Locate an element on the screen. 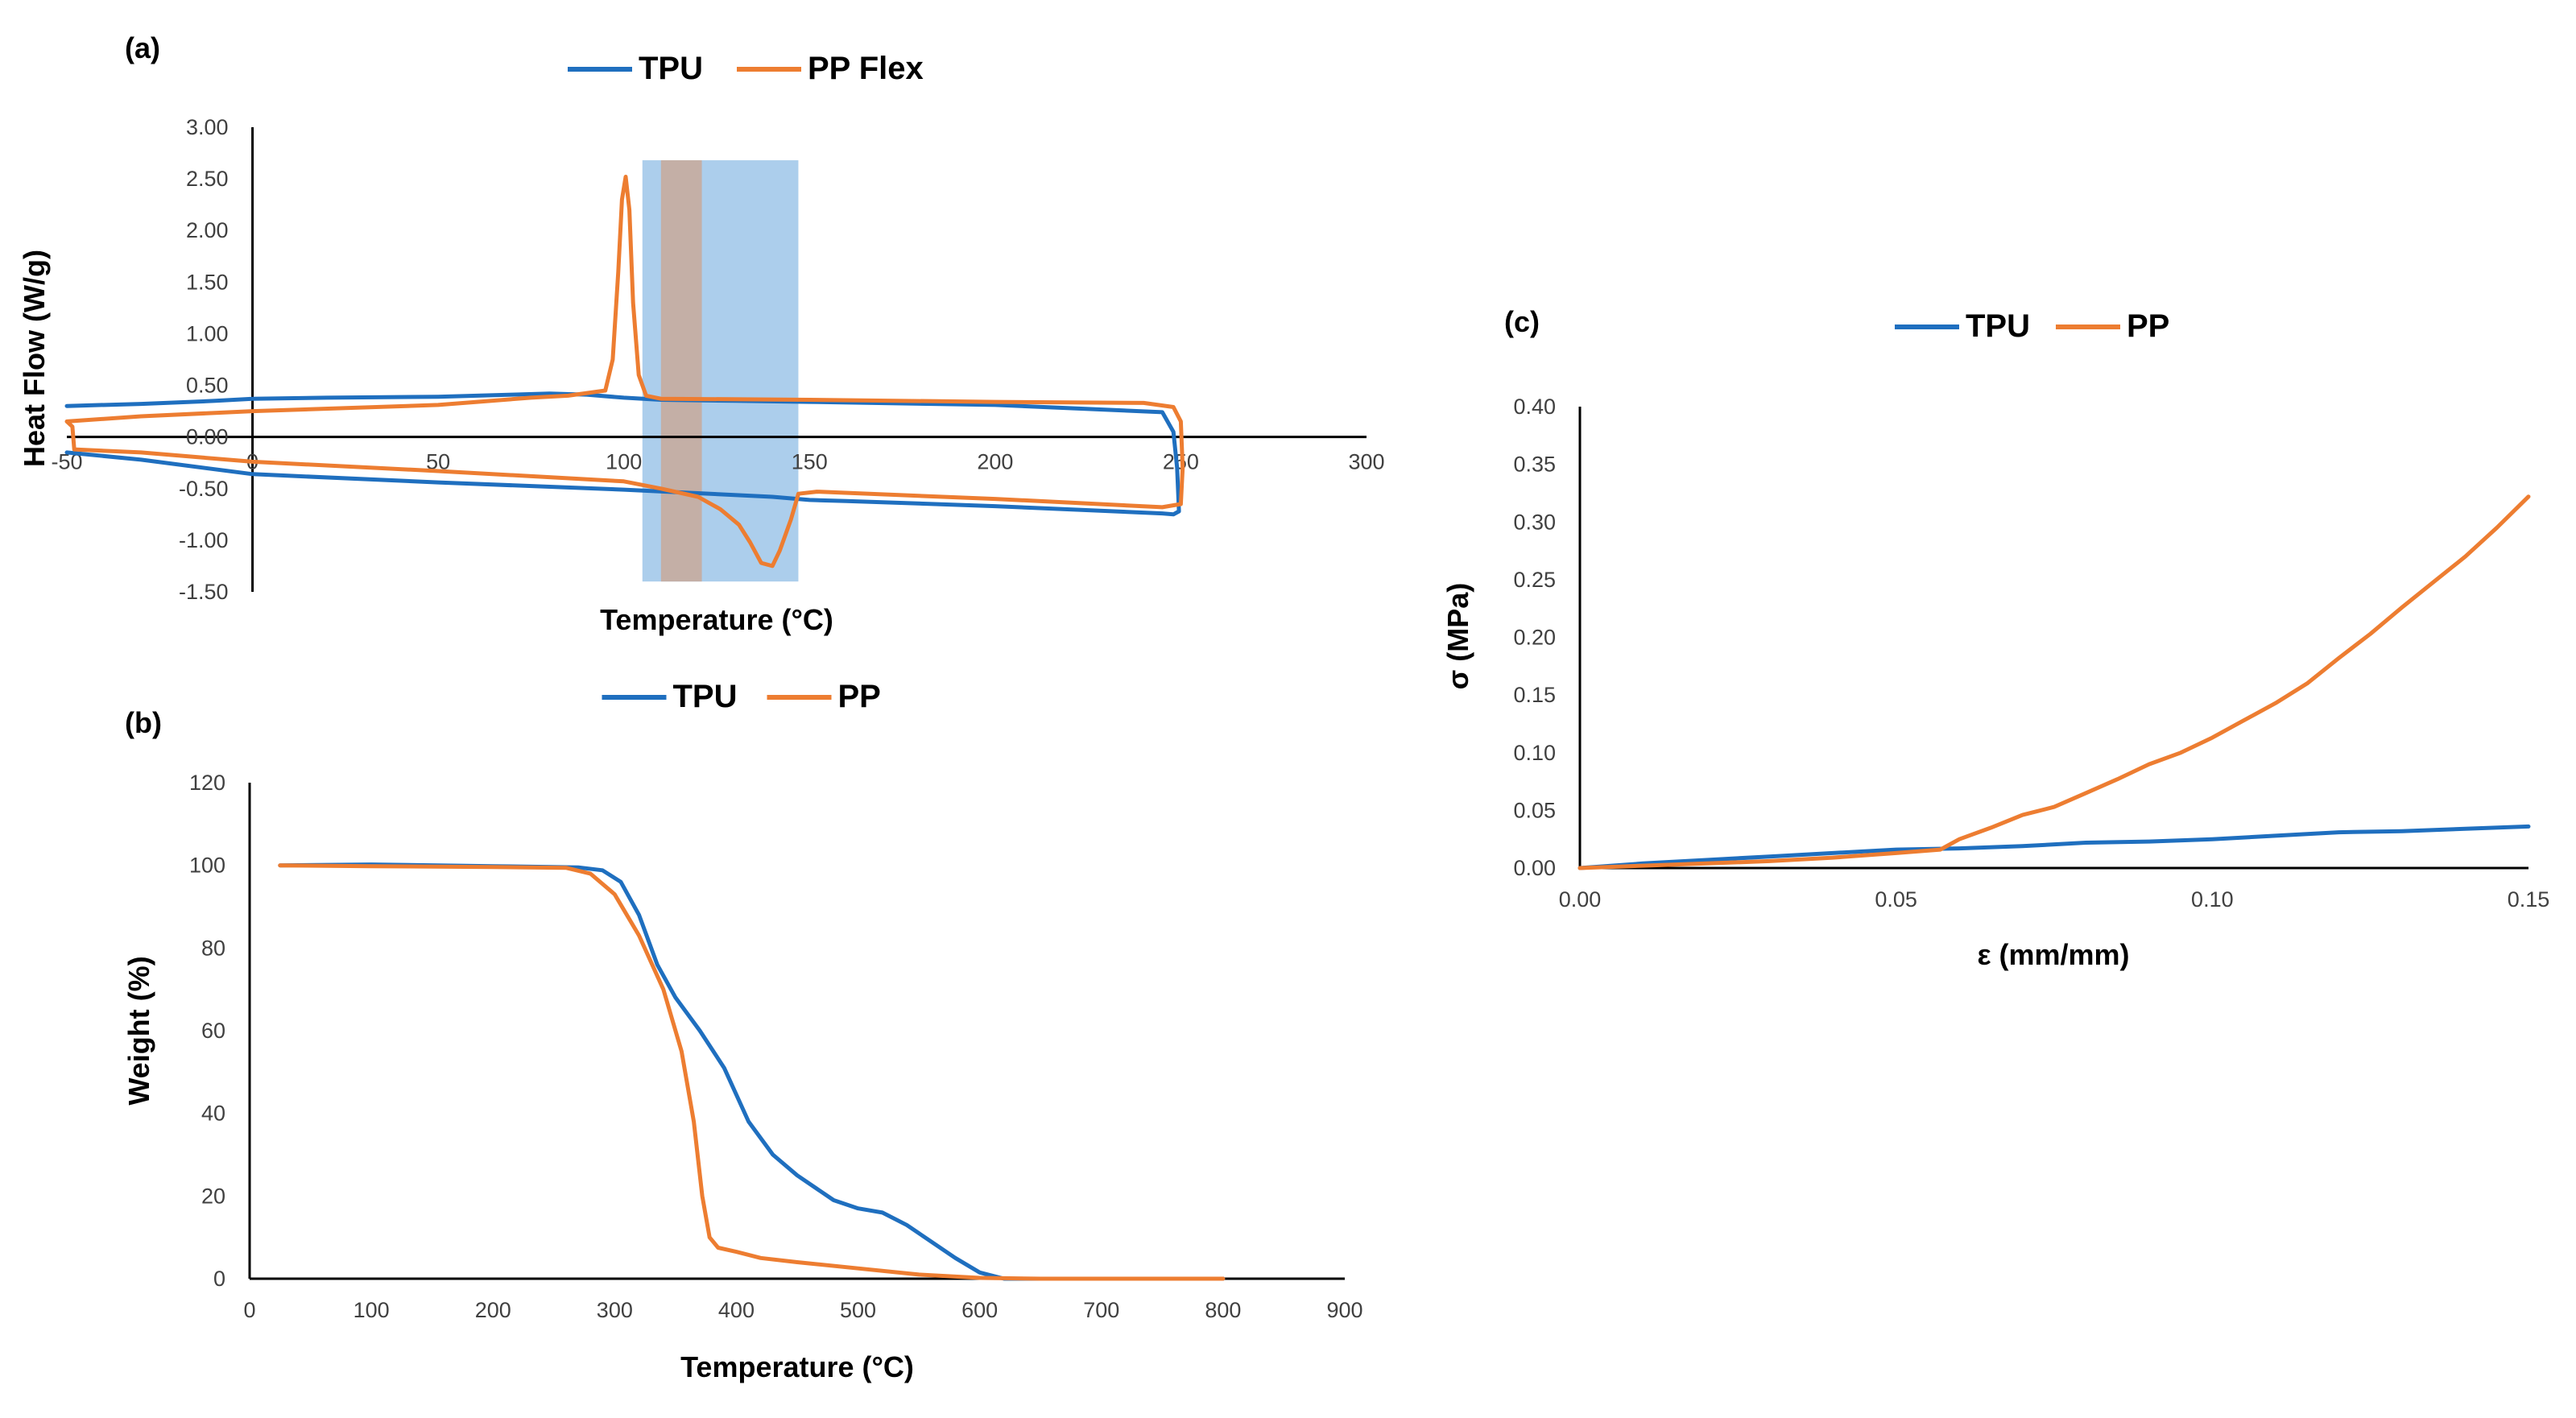 The width and height of the screenshot is (2576, 1418). y-tick-label: 0.40 is located at coordinates (1534, 407).